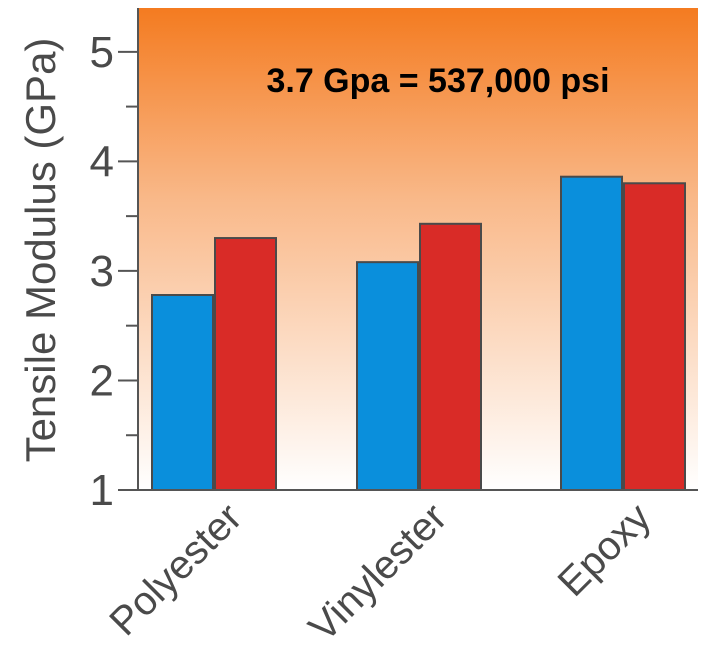 This screenshot has width=710, height=652. Describe the element at coordinates (437, 81) in the screenshot. I see `chart-annotation: 3.7 Gpa = 537,000 psi` at that location.